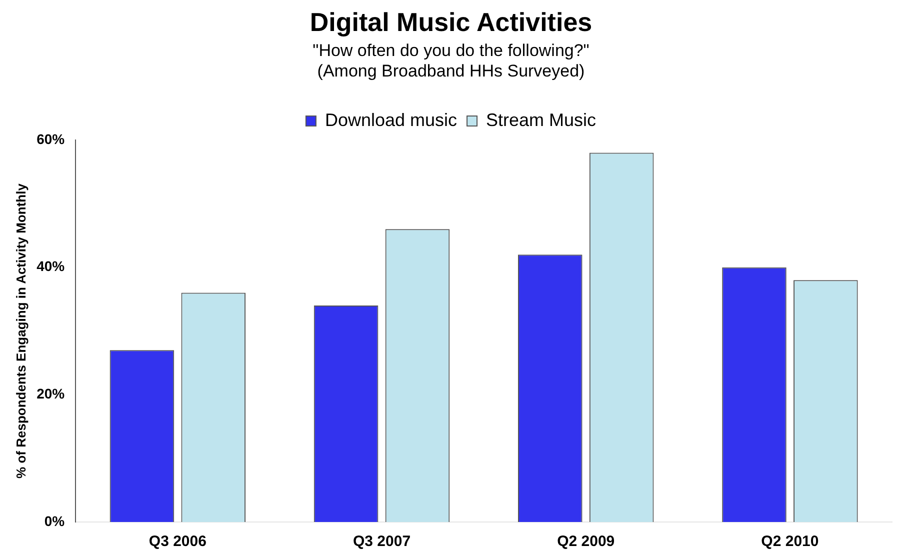  Describe the element at coordinates (51, 266) in the screenshot. I see `y-tick-label: 40%` at that location.